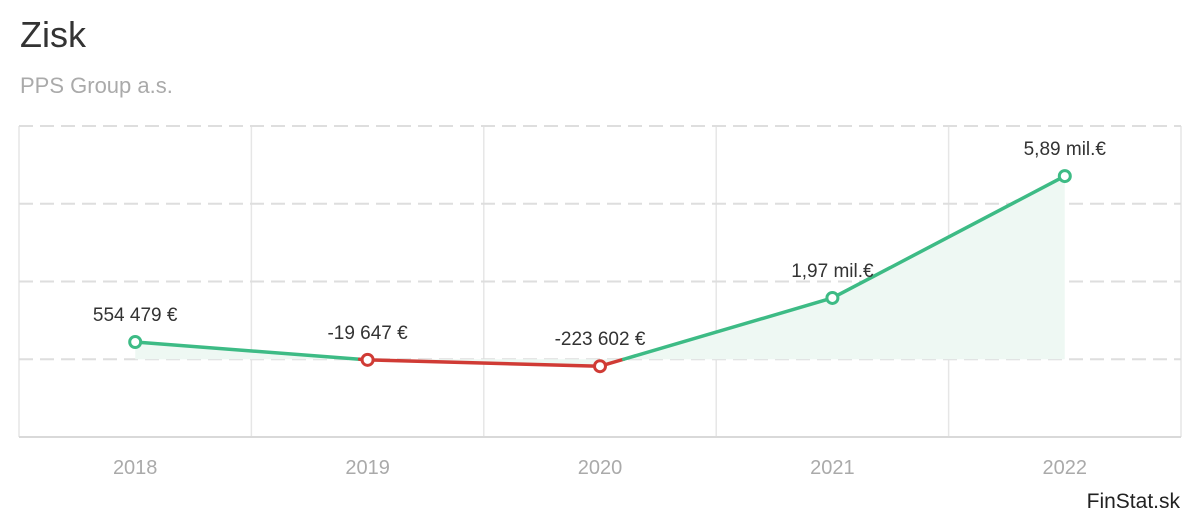 This screenshot has width=1200, height=520. Describe the element at coordinates (600, 366) in the screenshot. I see `data-point-2020` at that location.